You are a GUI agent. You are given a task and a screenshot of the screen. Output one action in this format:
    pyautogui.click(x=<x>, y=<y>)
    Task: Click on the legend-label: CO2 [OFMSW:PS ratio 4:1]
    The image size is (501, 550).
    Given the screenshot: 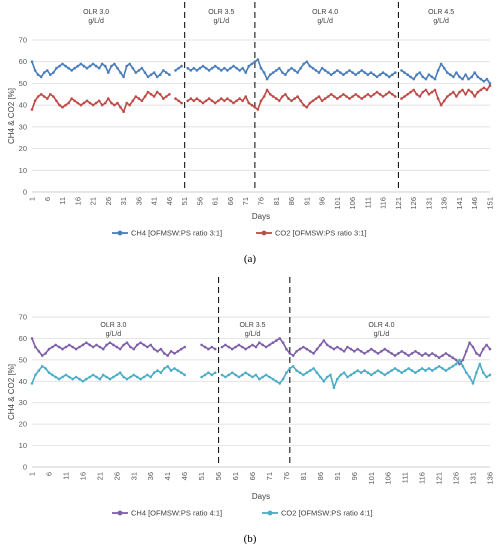 What is the action you would take?
    pyautogui.click(x=327, y=513)
    